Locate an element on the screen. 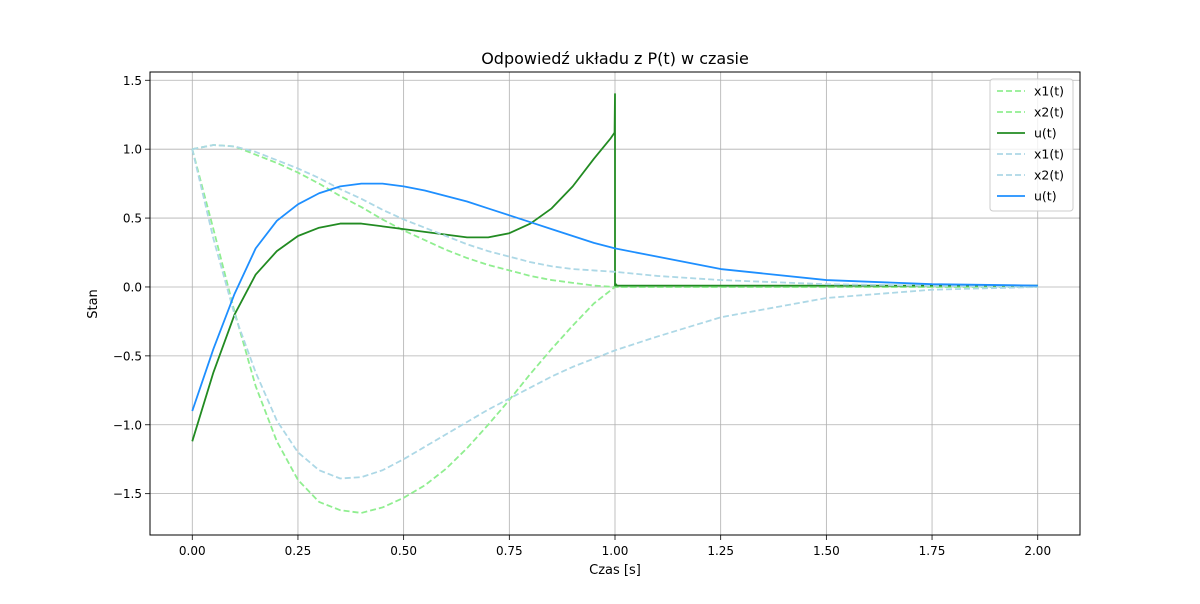 This screenshot has width=1200, height=604. y-tick-label: 0.0 is located at coordinates (132, 287).